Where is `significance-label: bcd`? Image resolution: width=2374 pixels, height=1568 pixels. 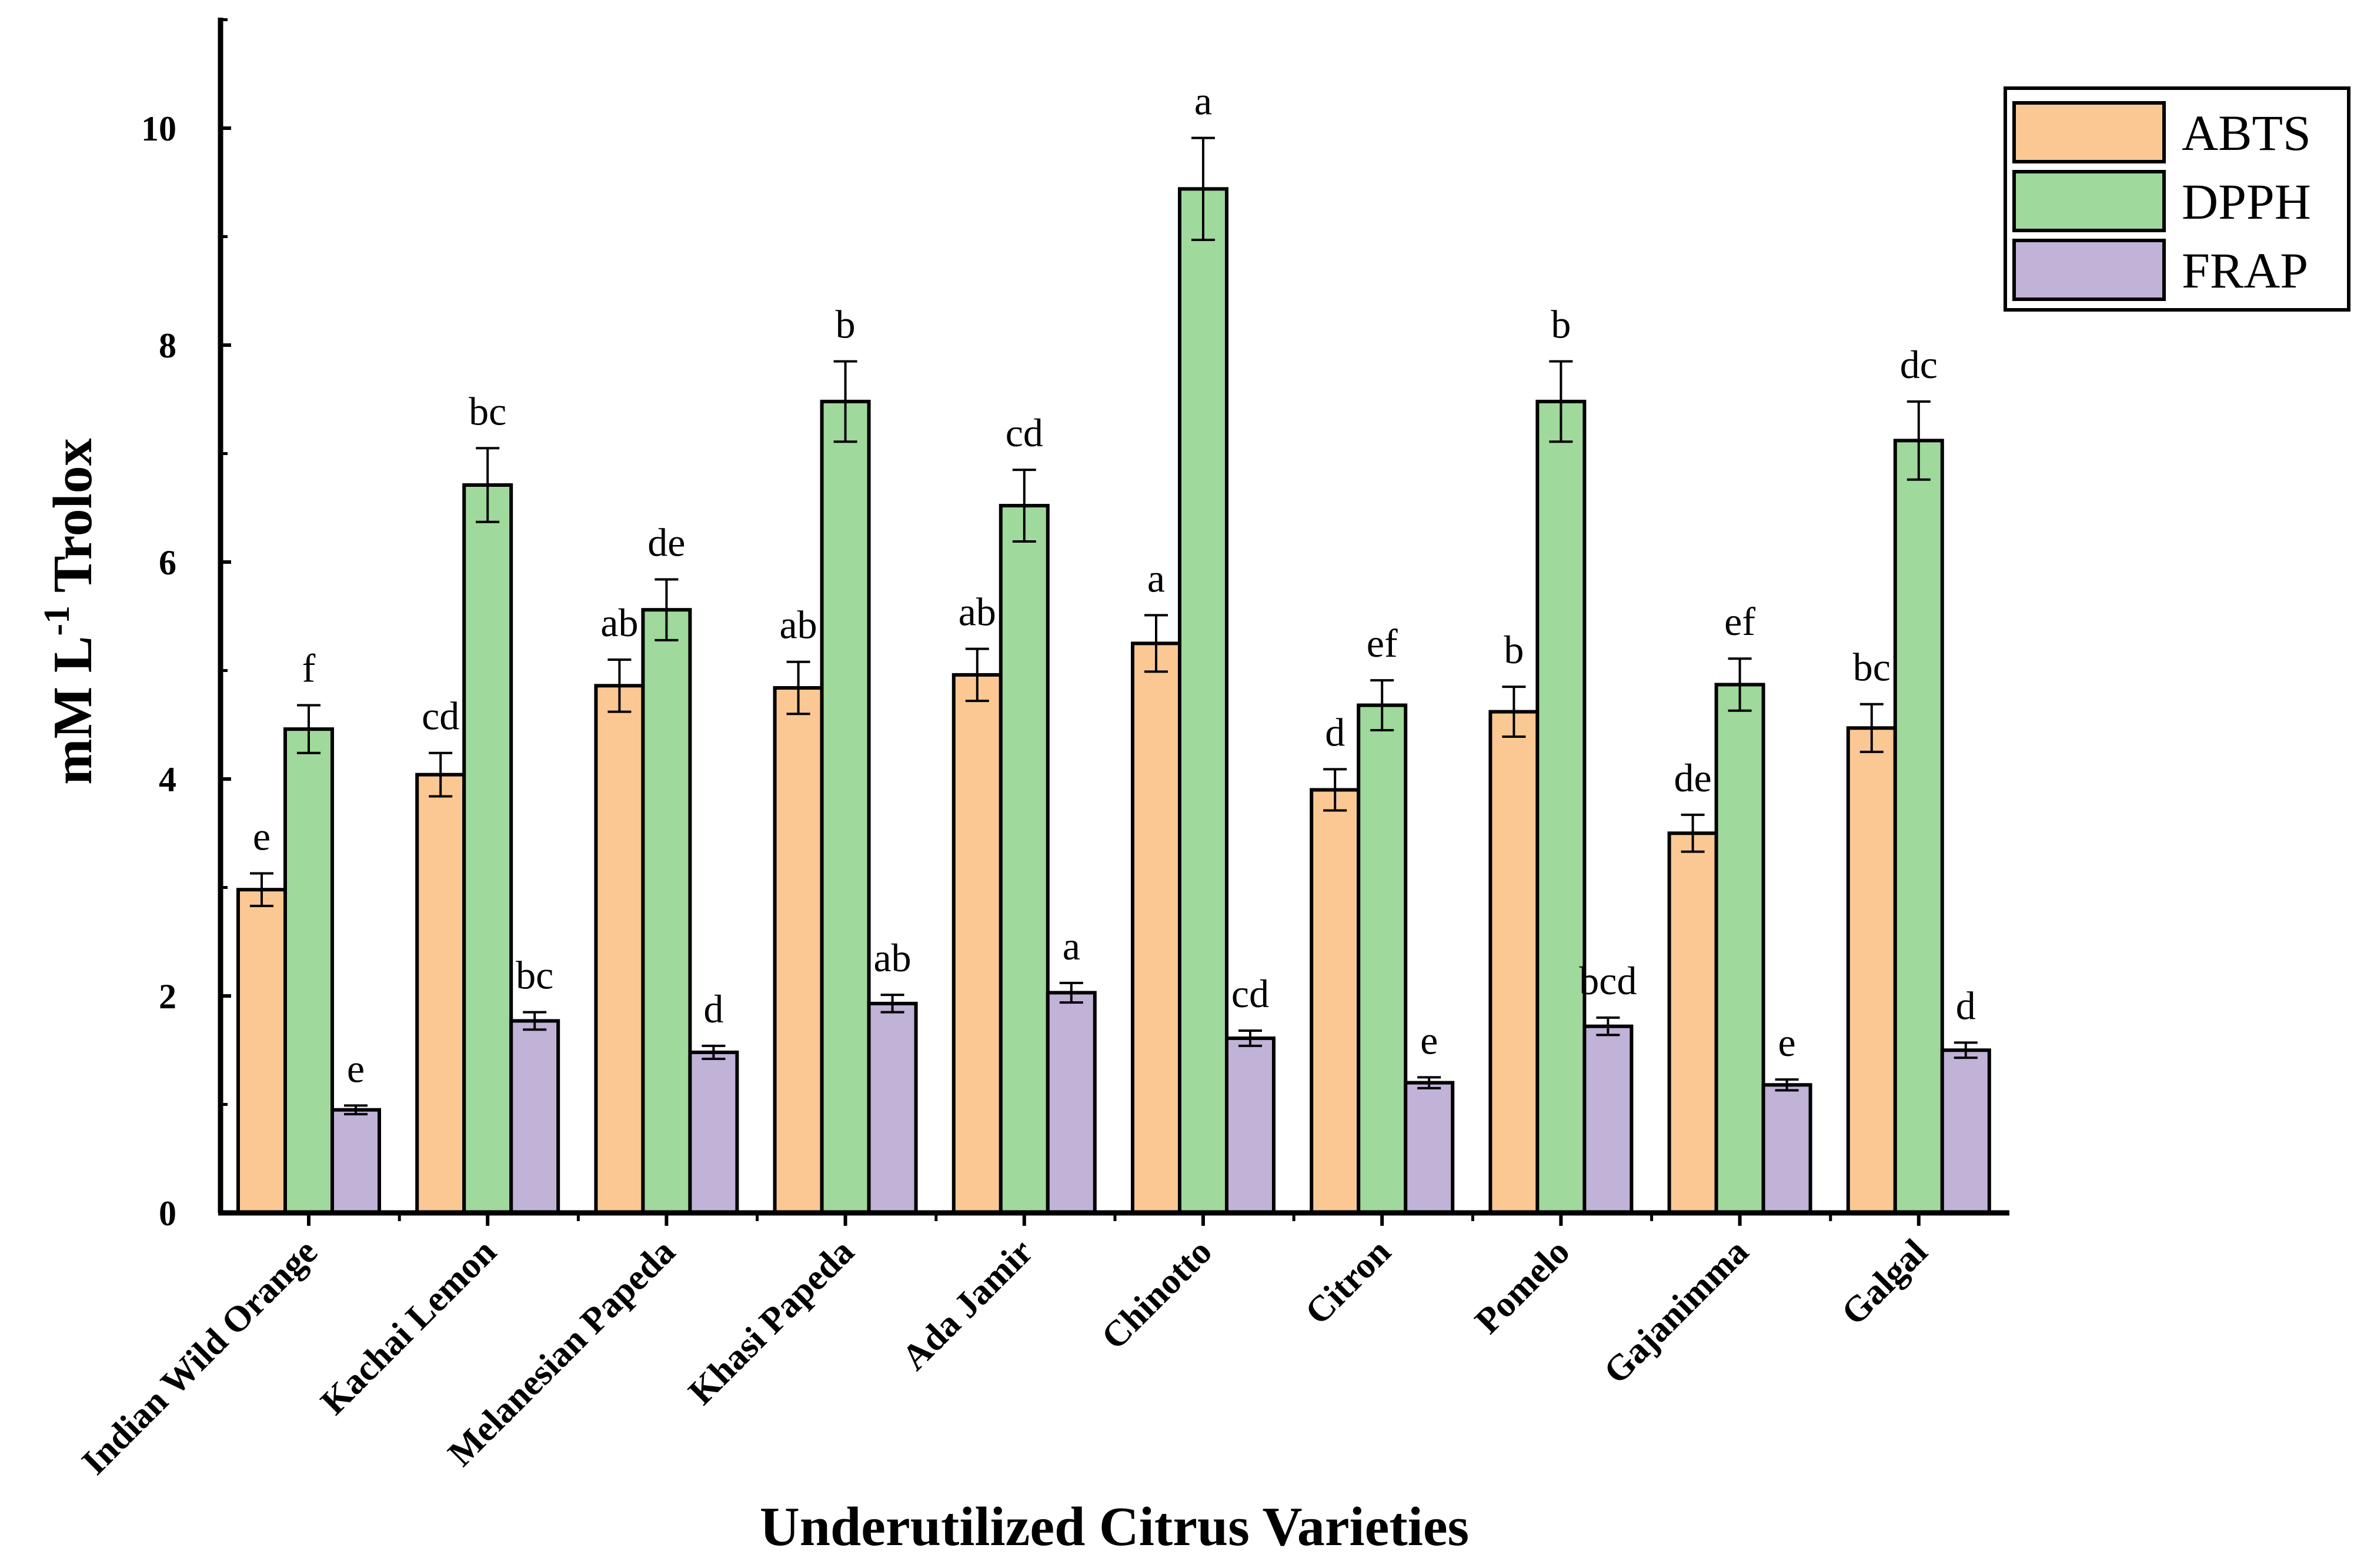
significance-label: bcd is located at coordinates (1608, 981).